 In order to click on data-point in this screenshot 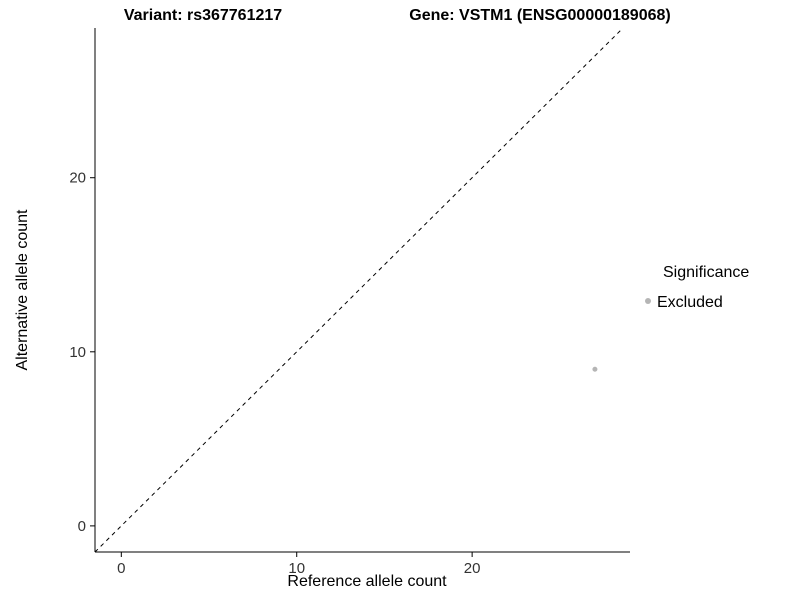, I will do `click(595, 369)`.